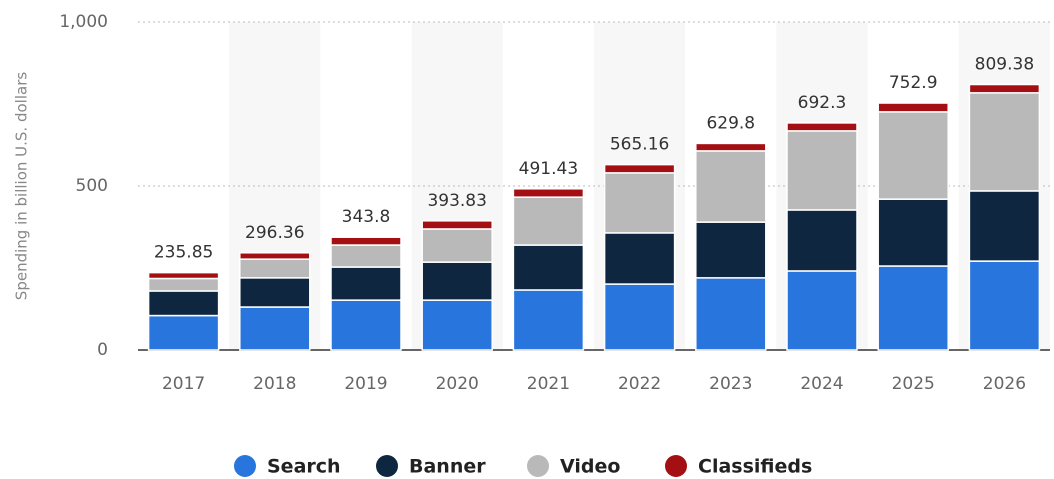  I want to click on x-tick-label: 2026, so click(1004, 384).